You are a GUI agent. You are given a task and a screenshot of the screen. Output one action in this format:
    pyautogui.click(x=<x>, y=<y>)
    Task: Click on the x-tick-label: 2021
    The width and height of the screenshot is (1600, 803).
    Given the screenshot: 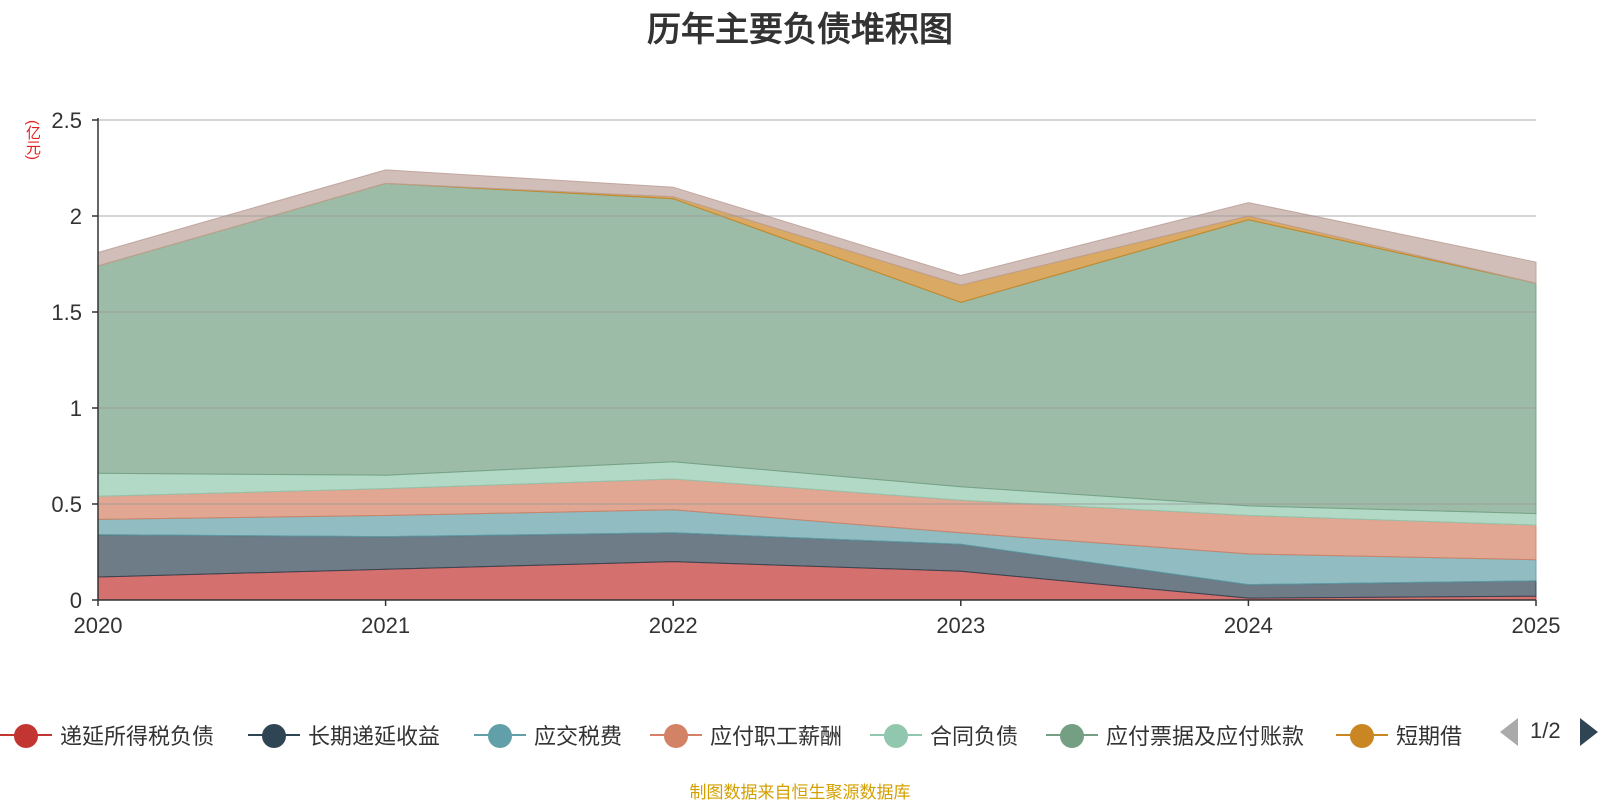 What is the action you would take?
    pyautogui.click(x=385, y=625)
    